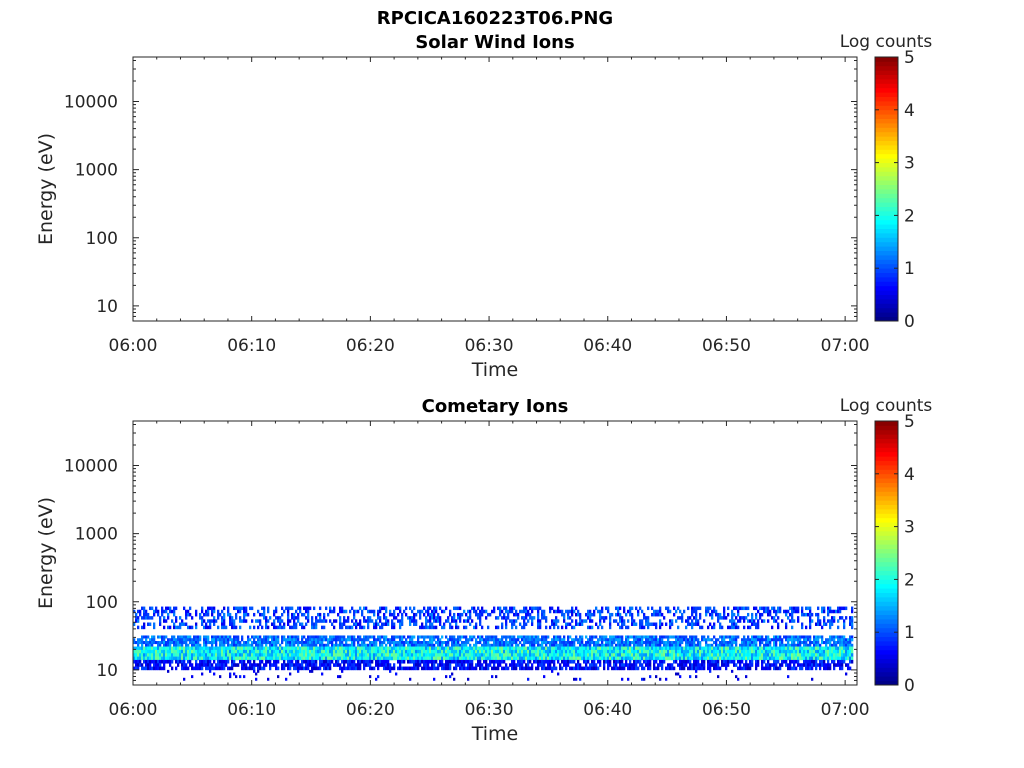 This screenshot has height=768, width=1024. Describe the element at coordinates (886, 108) in the screenshot. I see `colorbar-segment` at that location.